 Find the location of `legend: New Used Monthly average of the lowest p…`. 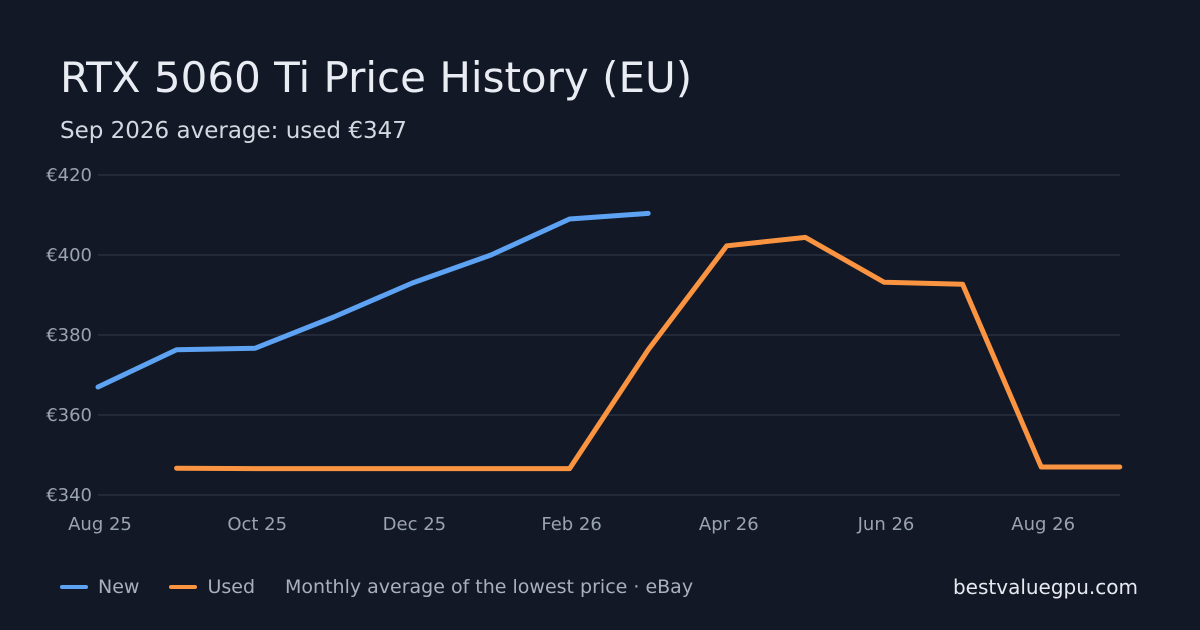

legend: New Used Monthly average of the lowest p… is located at coordinates (376, 587).